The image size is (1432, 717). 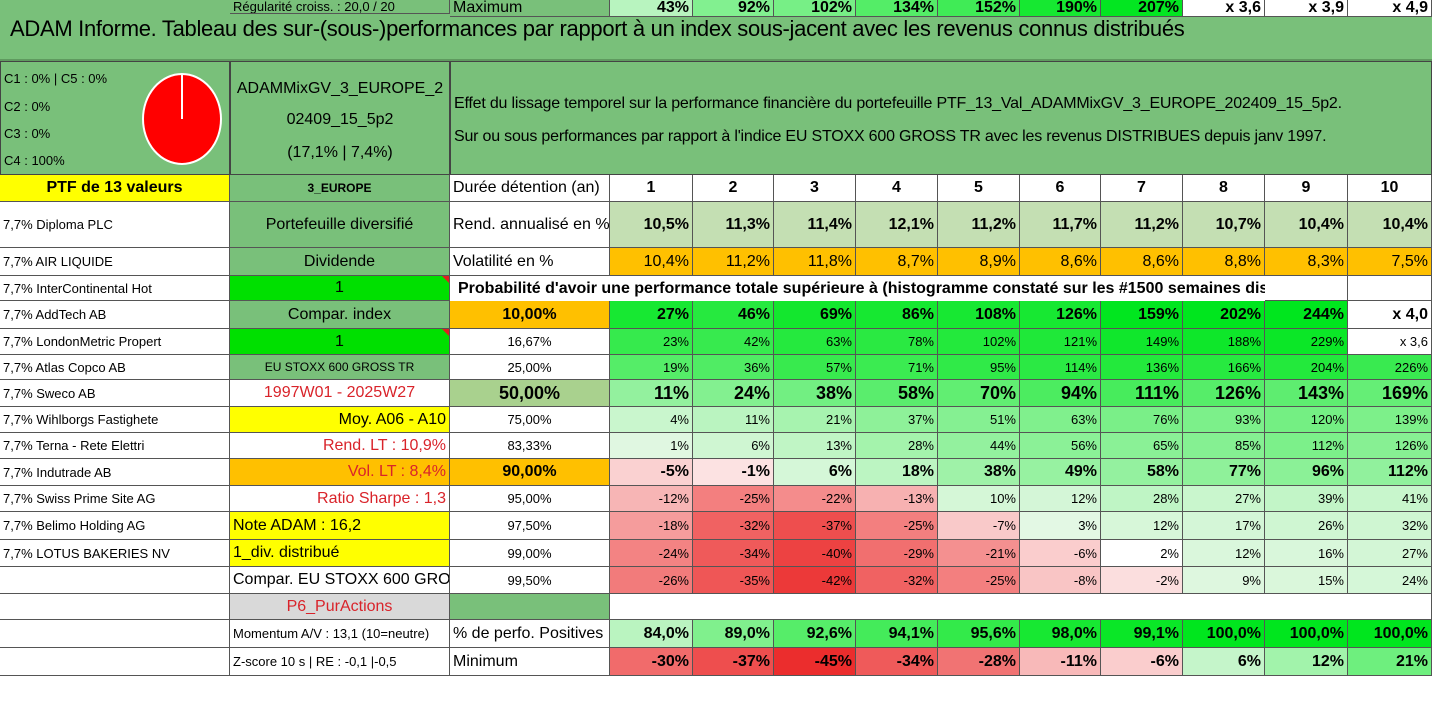 I want to click on probability-value: 111%, so click(x=1142, y=393).